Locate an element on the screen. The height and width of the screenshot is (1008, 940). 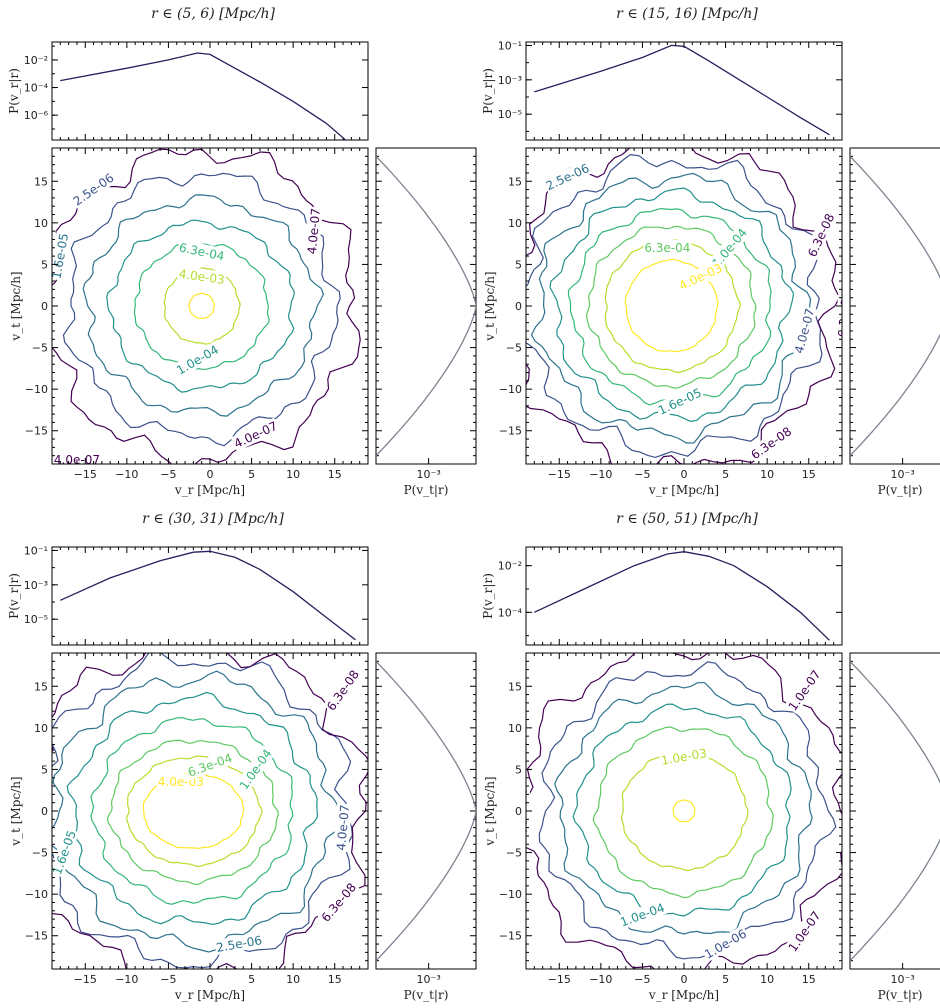
contour-label: 6.3e-04 is located at coordinates (667, 247).